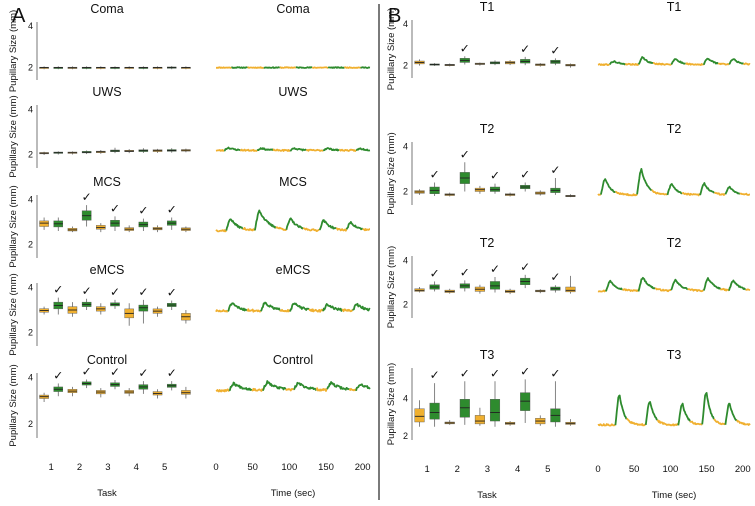 The height and width of the screenshot is (506, 755). I want to click on row-coma: Pupillary Size (mm) 2 4 Coma Coma, so click(189, 47).